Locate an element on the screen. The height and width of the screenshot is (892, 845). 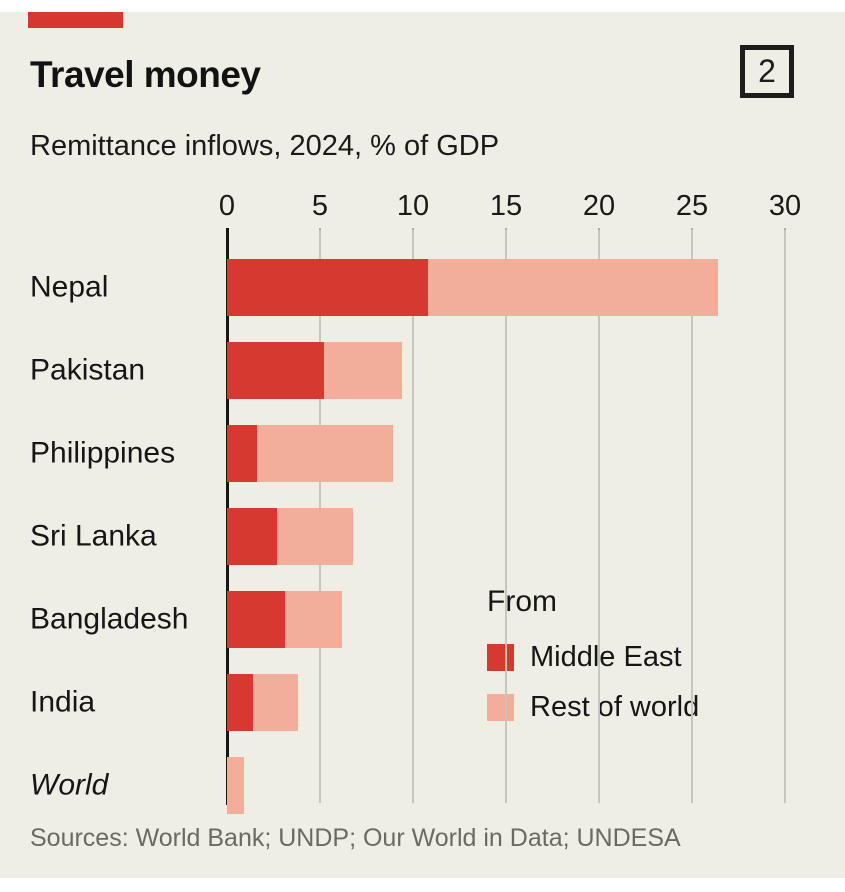
bar-row: Bangladesh is located at coordinates (422, 619).